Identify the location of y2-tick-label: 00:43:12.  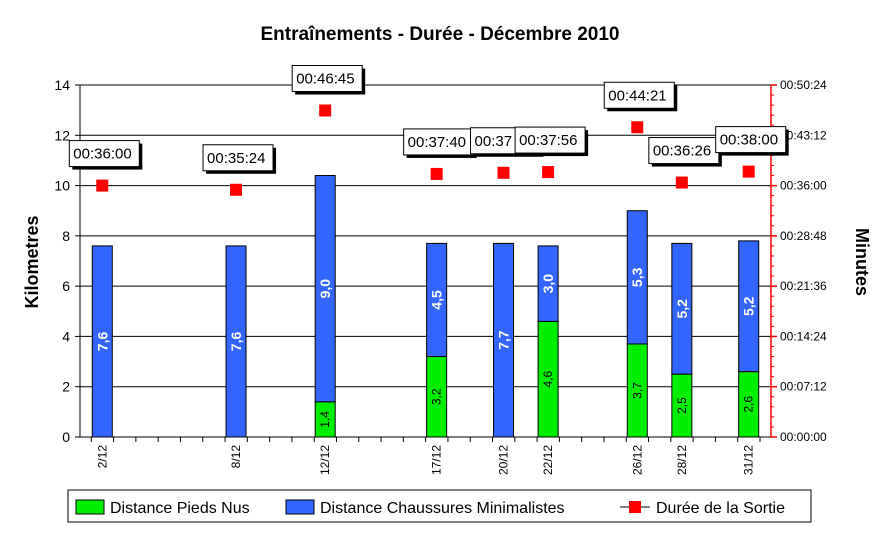
(803, 135).